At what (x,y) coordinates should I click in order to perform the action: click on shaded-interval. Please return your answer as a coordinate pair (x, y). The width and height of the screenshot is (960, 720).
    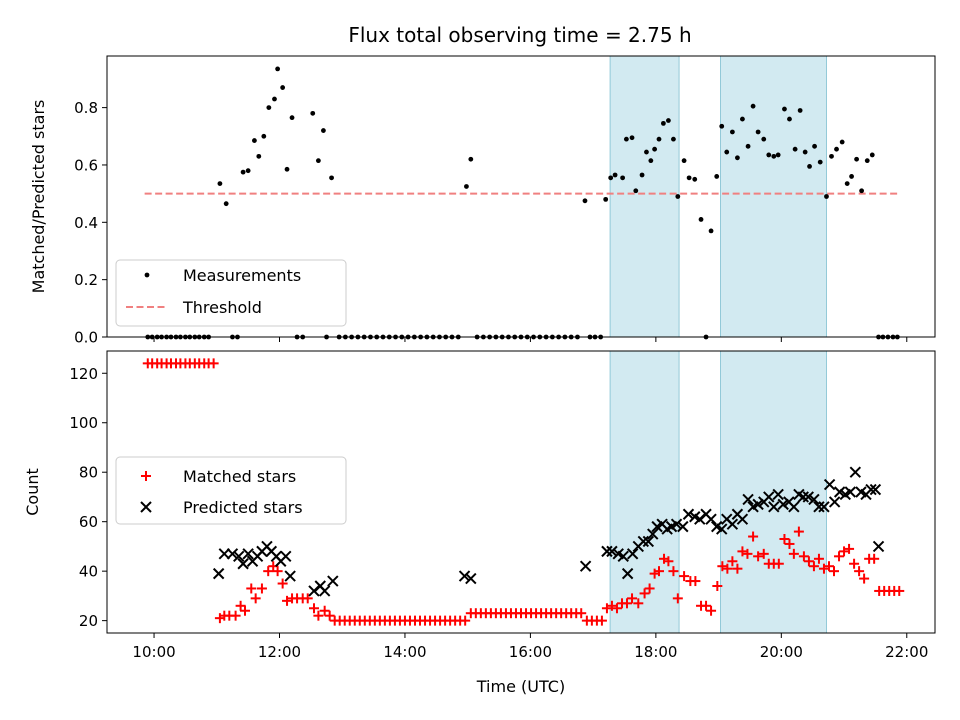
    Looking at the image, I should click on (644, 196).